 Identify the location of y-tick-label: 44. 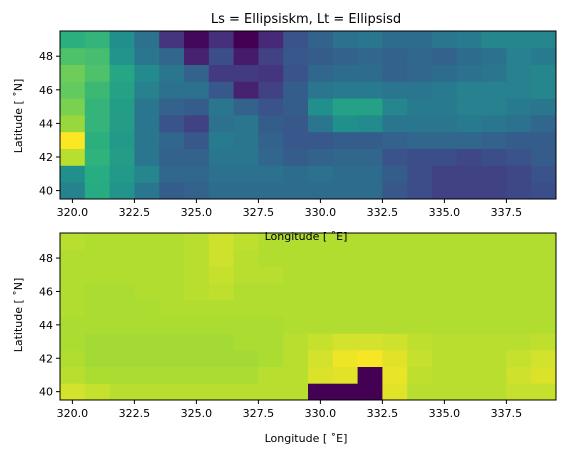
(46, 325).